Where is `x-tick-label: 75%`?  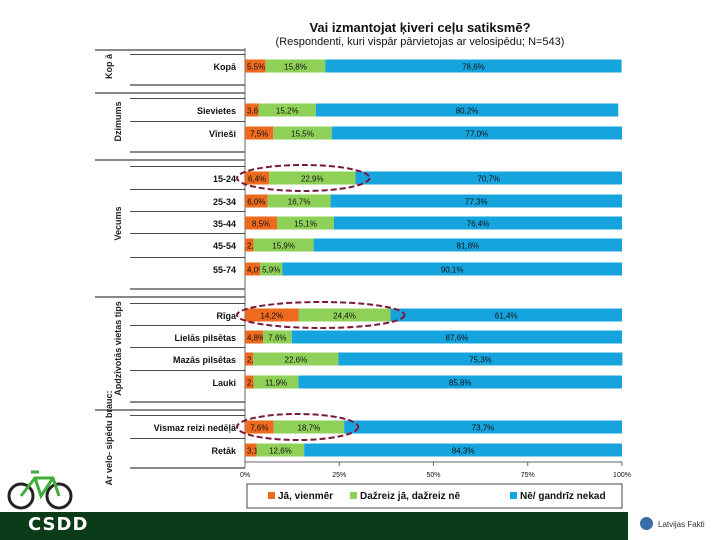
x-tick-label: 75% is located at coordinates (528, 475).